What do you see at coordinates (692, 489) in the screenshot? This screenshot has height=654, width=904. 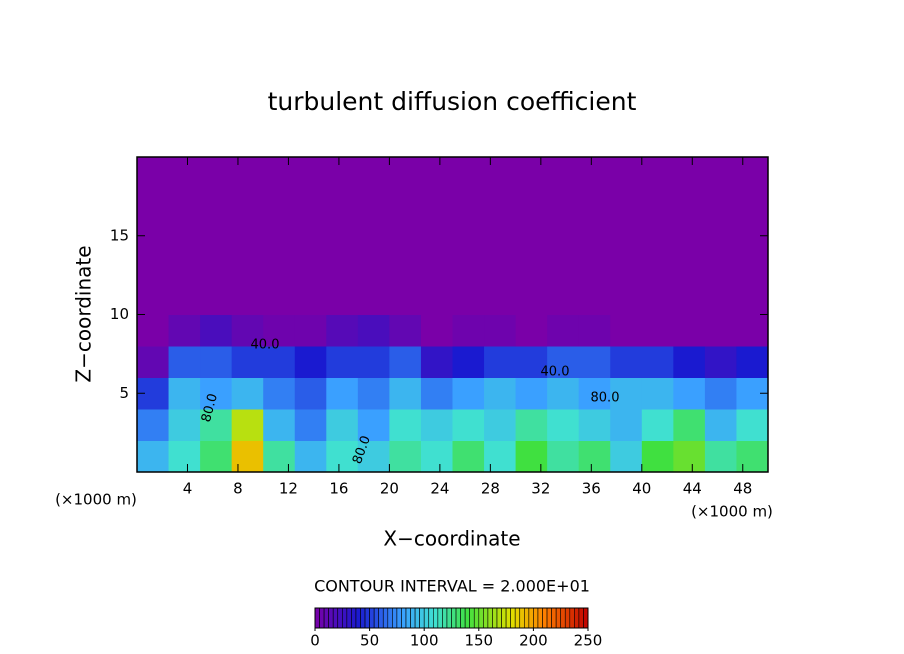 I see `x-tick-label: 44` at bounding box center [692, 489].